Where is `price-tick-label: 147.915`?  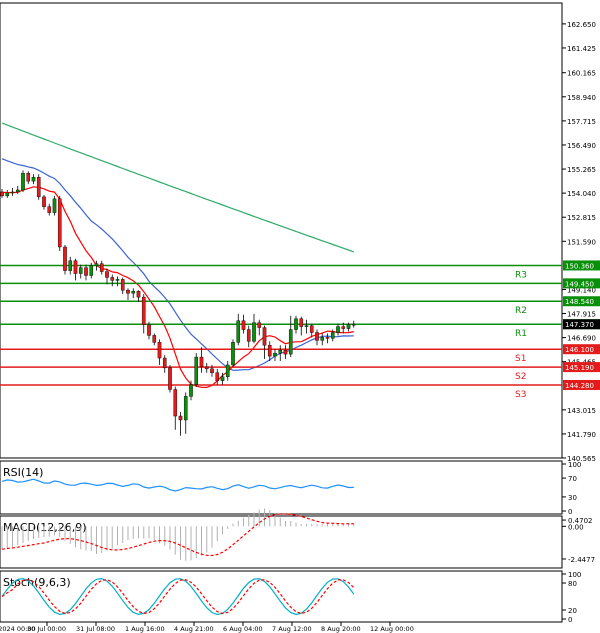 price-tick-label: 147.915 is located at coordinates (581, 315).